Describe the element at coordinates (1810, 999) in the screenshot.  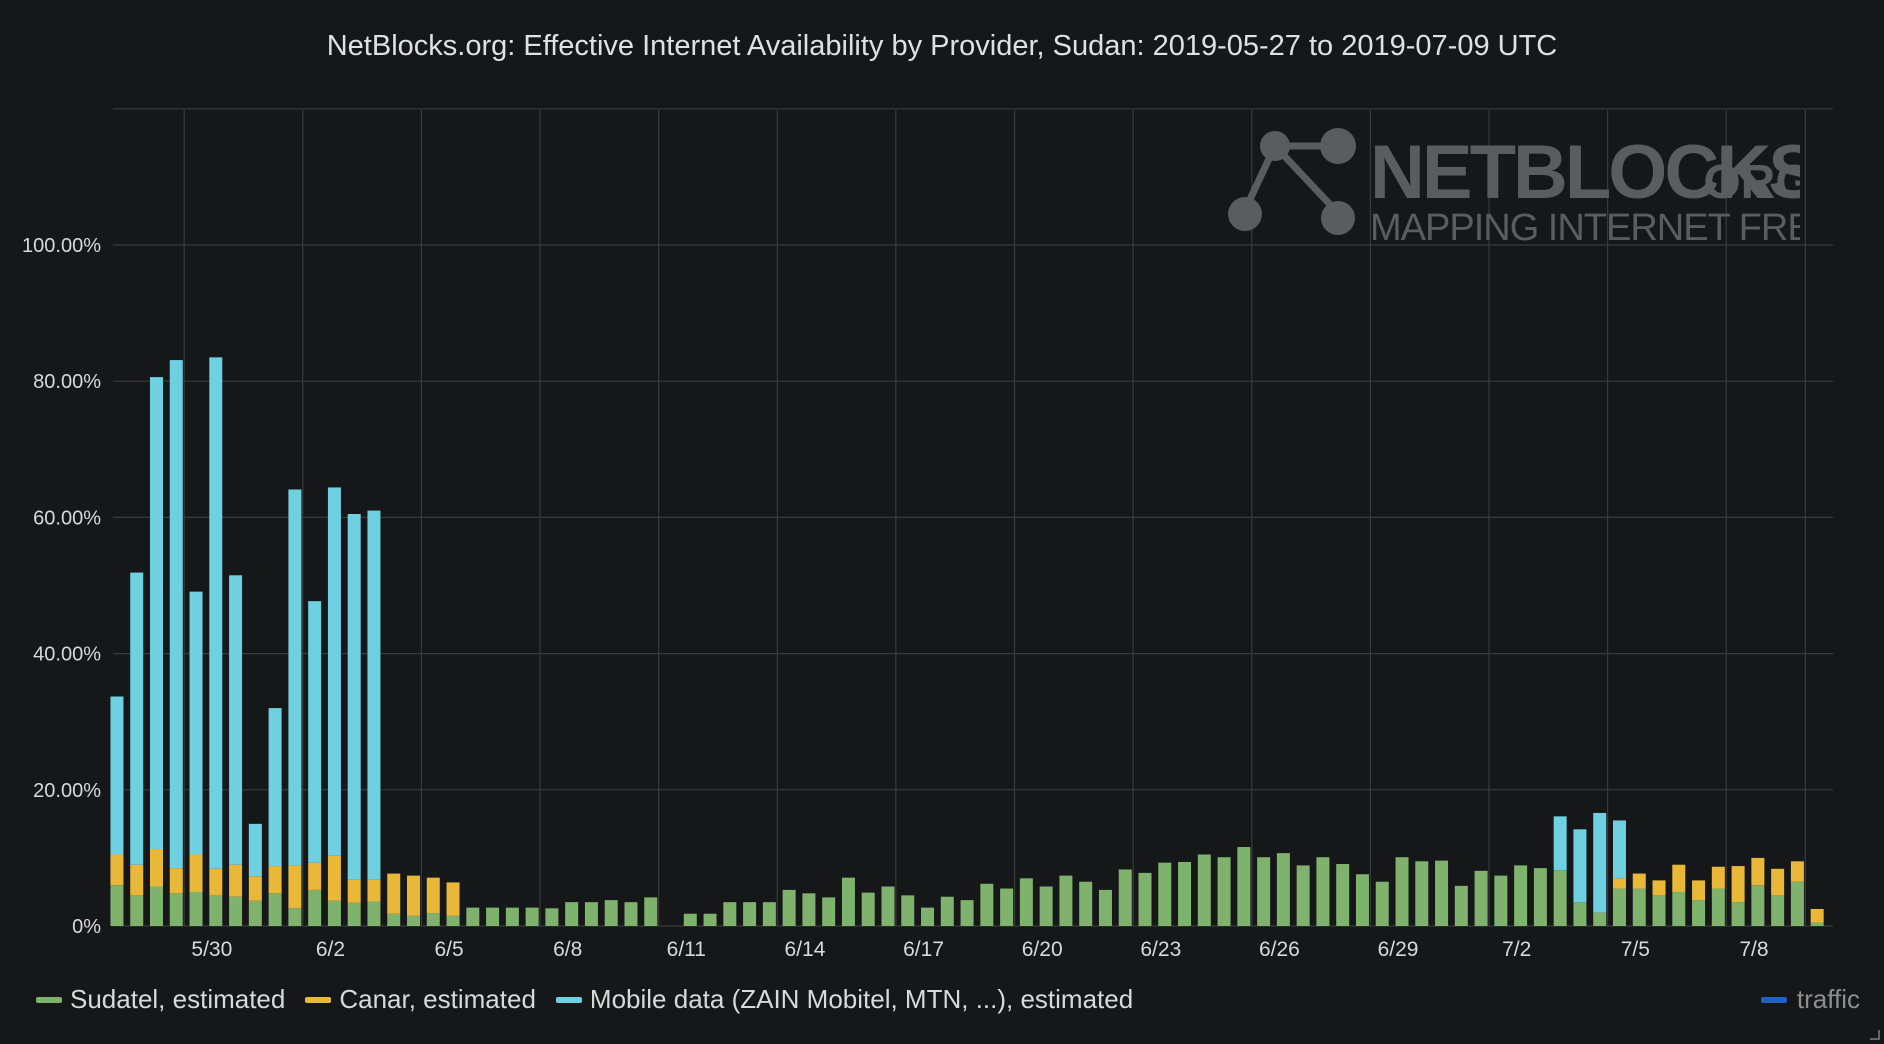
I see `legend-item-traffic: traffic` at that location.